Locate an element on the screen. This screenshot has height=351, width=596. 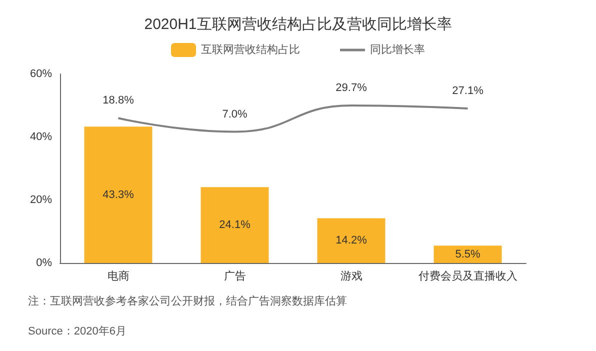
y-tick-label: 0% is located at coordinates (44, 263).